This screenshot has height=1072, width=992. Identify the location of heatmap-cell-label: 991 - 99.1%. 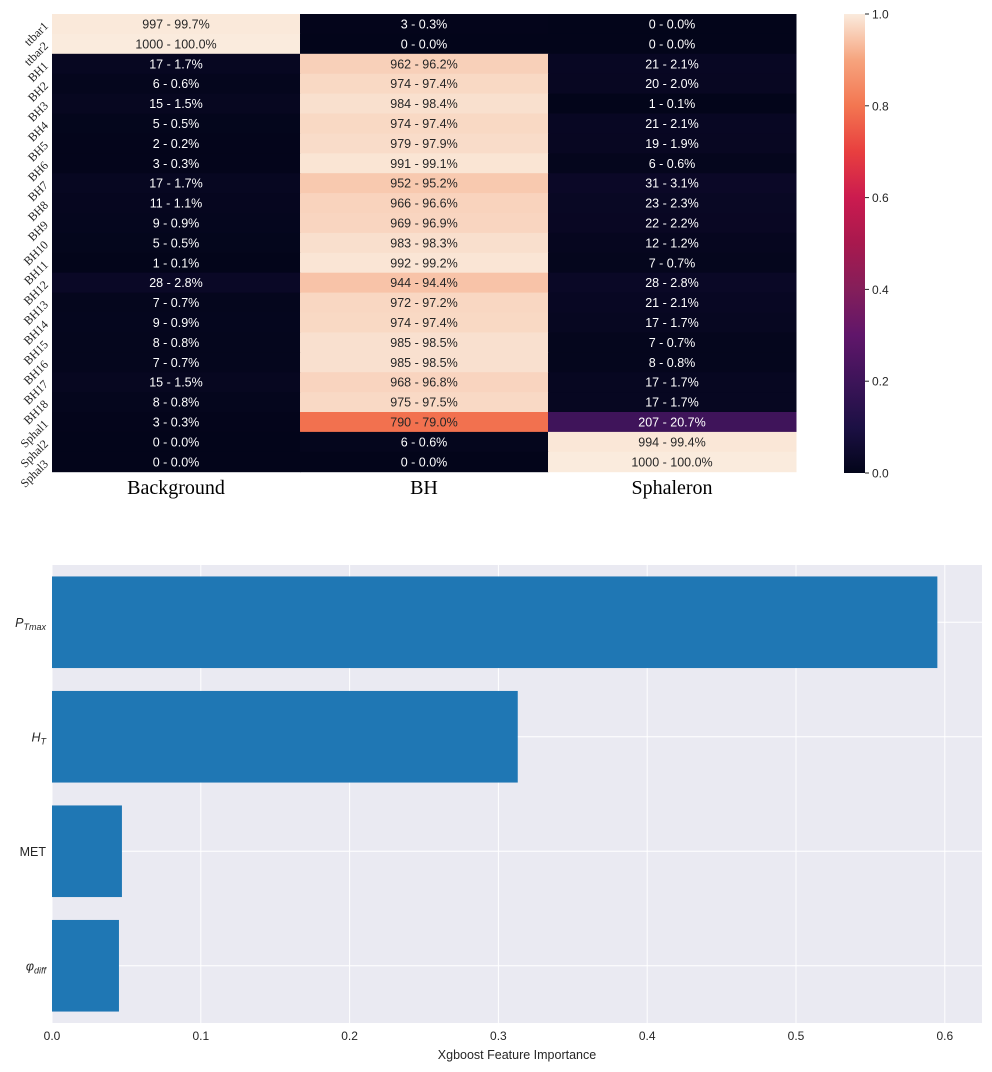
(423, 164).